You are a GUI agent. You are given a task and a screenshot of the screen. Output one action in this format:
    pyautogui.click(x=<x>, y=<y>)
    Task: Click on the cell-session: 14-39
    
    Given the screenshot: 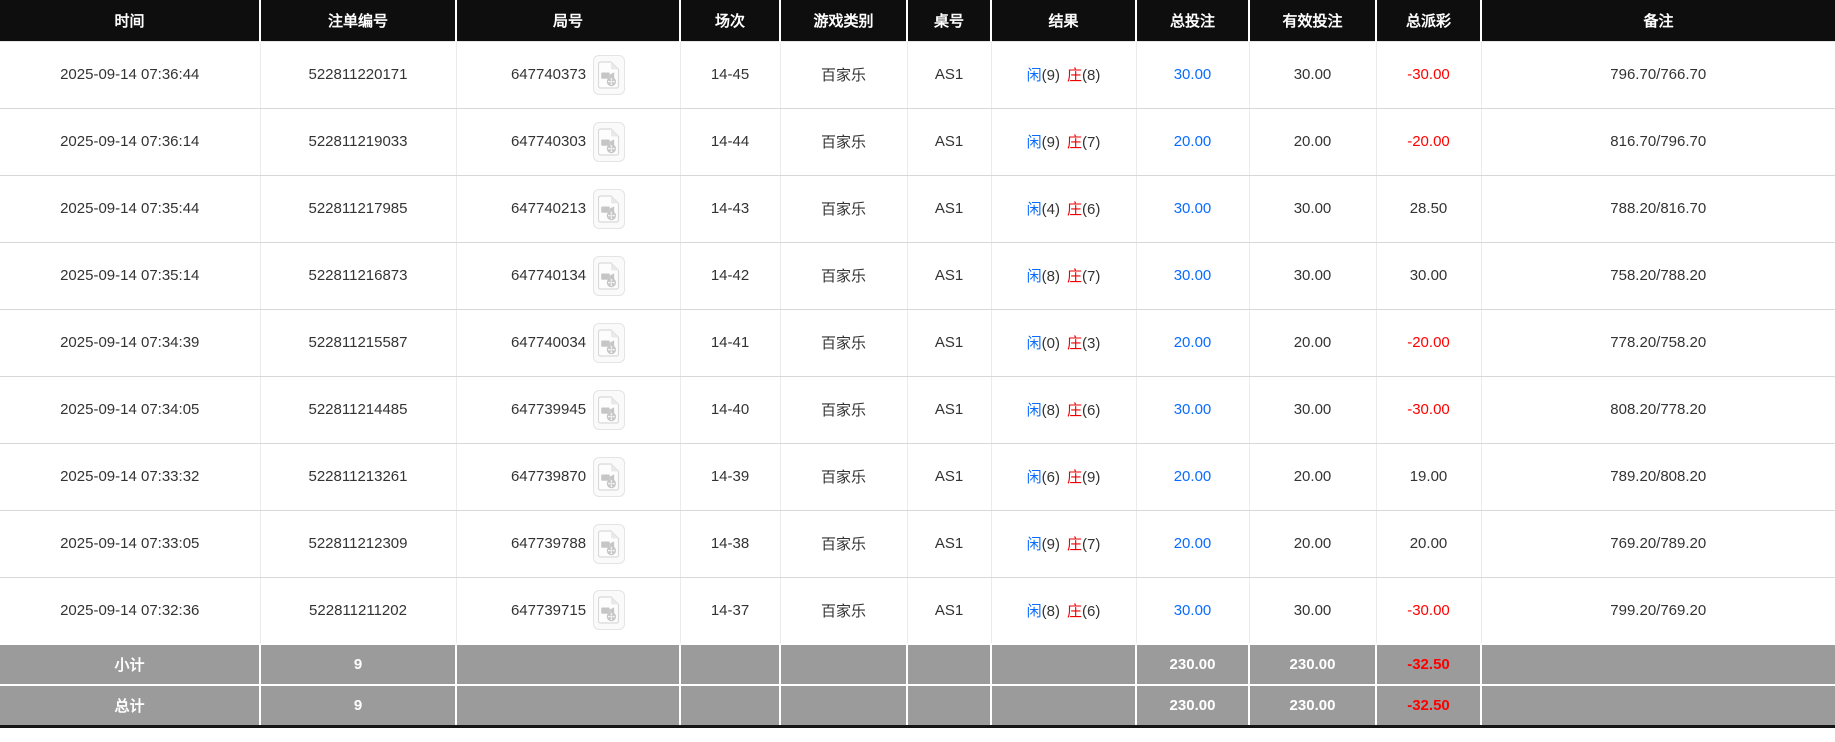 What is the action you would take?
    pyautogui.click(x=729, y=477)
    